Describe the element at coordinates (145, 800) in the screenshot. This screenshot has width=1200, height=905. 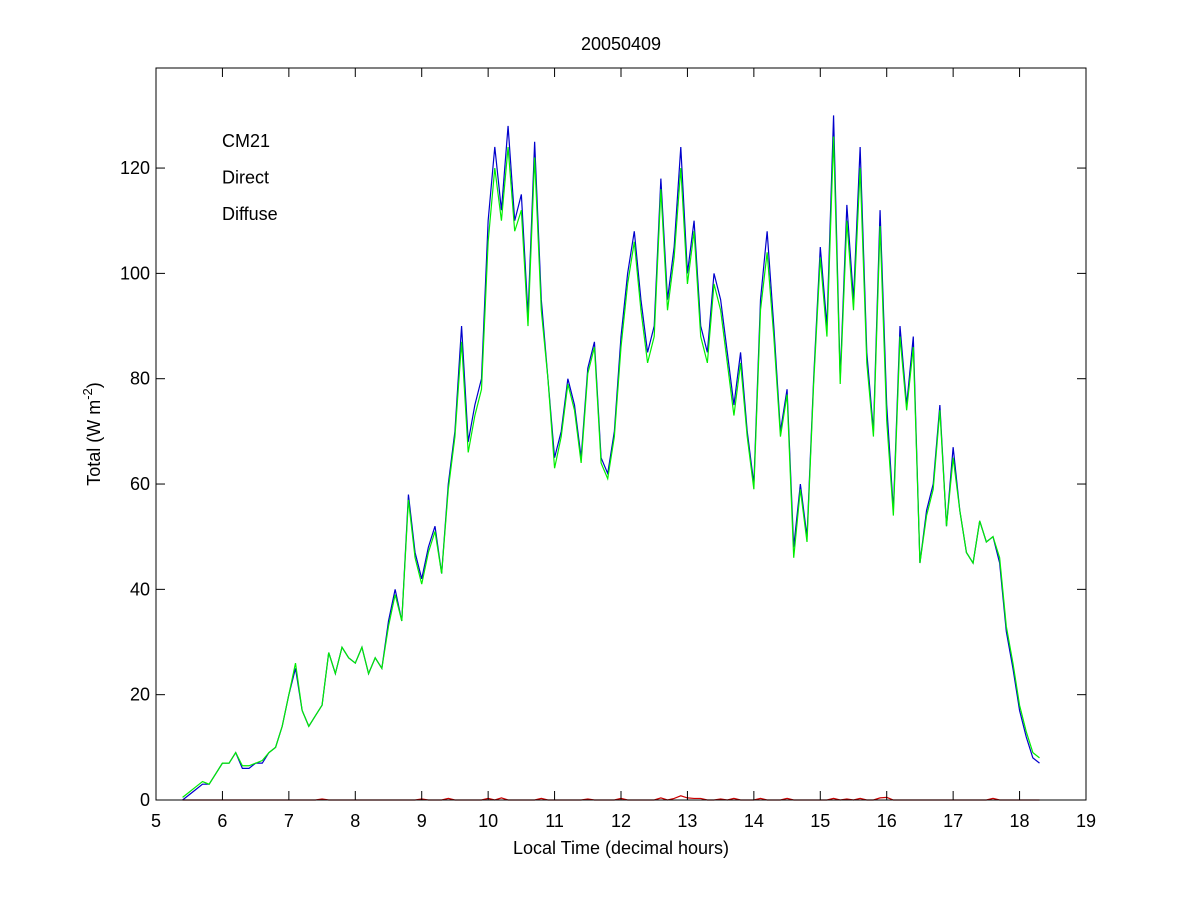
I see `y-tick-label: 0` at that location.